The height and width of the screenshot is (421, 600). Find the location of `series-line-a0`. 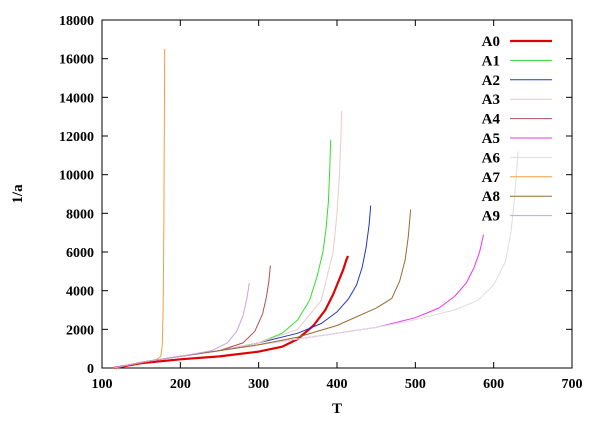

series-line-a0 is located at coordinates (231, 312).